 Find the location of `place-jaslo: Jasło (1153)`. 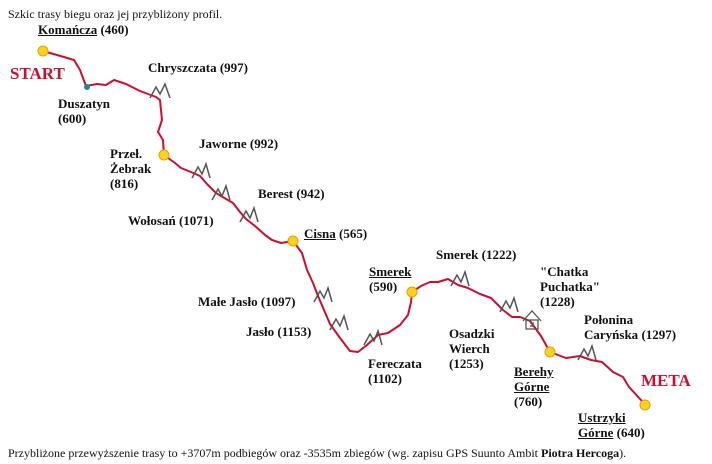

place-jaslo: Jasło (1153) is located at coordinates (279, 331).